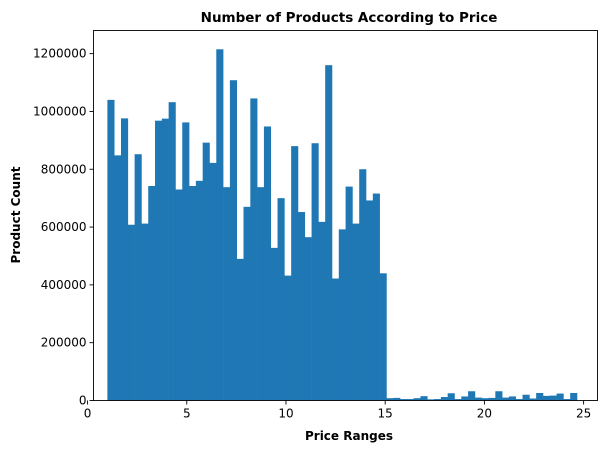  What do you see at coordinates (59, 111) in the screenshot?
I see `y-tick-label: 1000000` at bounding box center [59, 111].